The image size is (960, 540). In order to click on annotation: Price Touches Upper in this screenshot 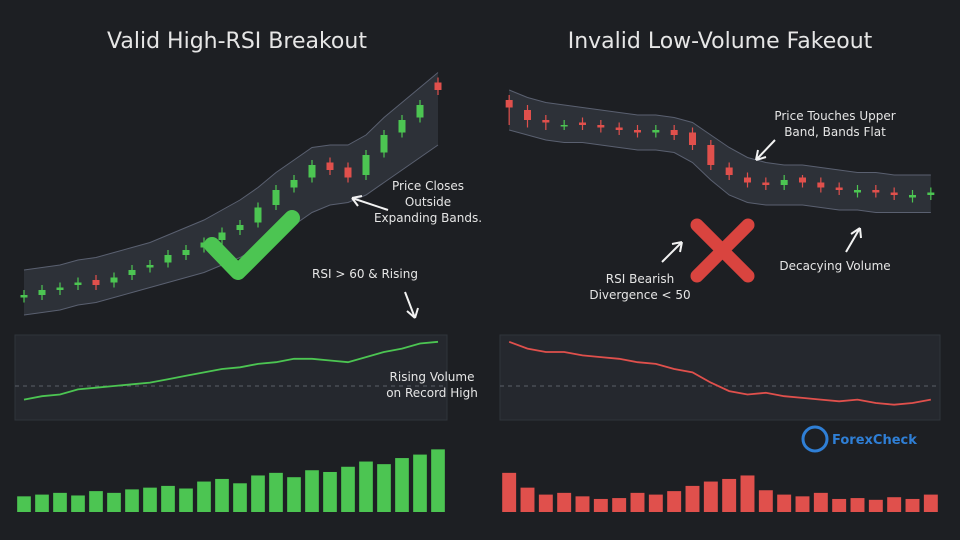, I will do `click(834, 116)`.